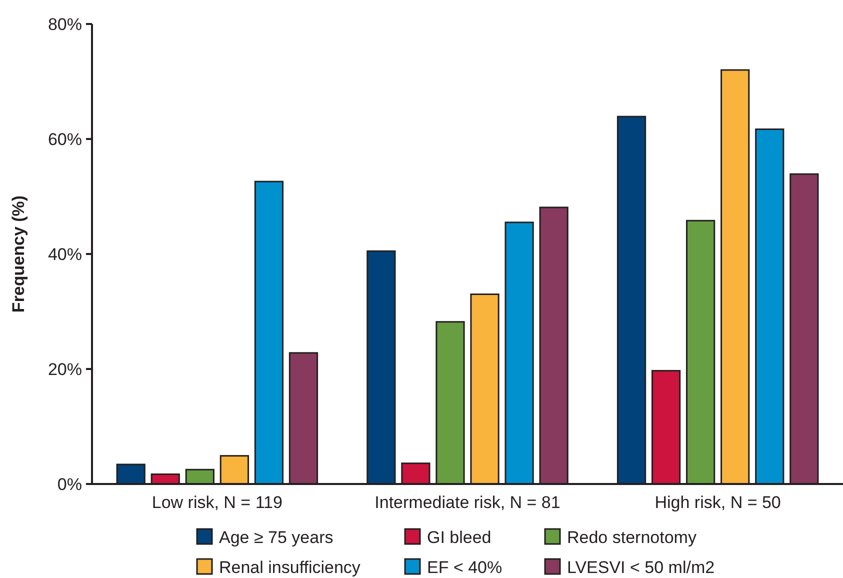 This screenshot has height=578, width=843. What do you see at coordinates (69, 484) in the screenshot?
I see `y-tick-label: 0%` at bounding box center [69, 484].